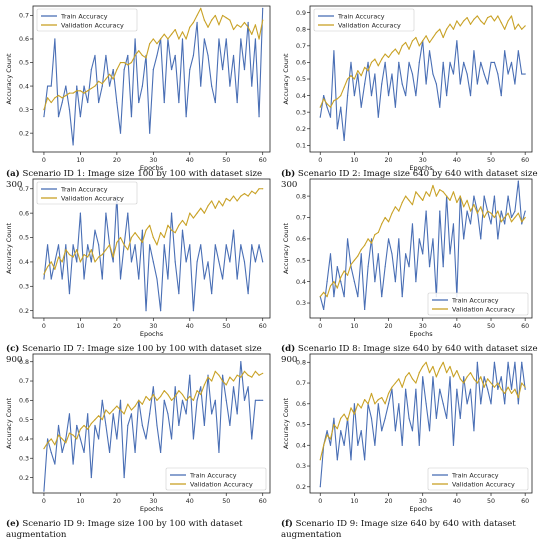 Image resolution: width=550 pixels, height=544 pixels. Describe the element at coordinates (483, 484) in the screenshot. I see `legend-label-validation-f: Validation Accuracy` at that location.